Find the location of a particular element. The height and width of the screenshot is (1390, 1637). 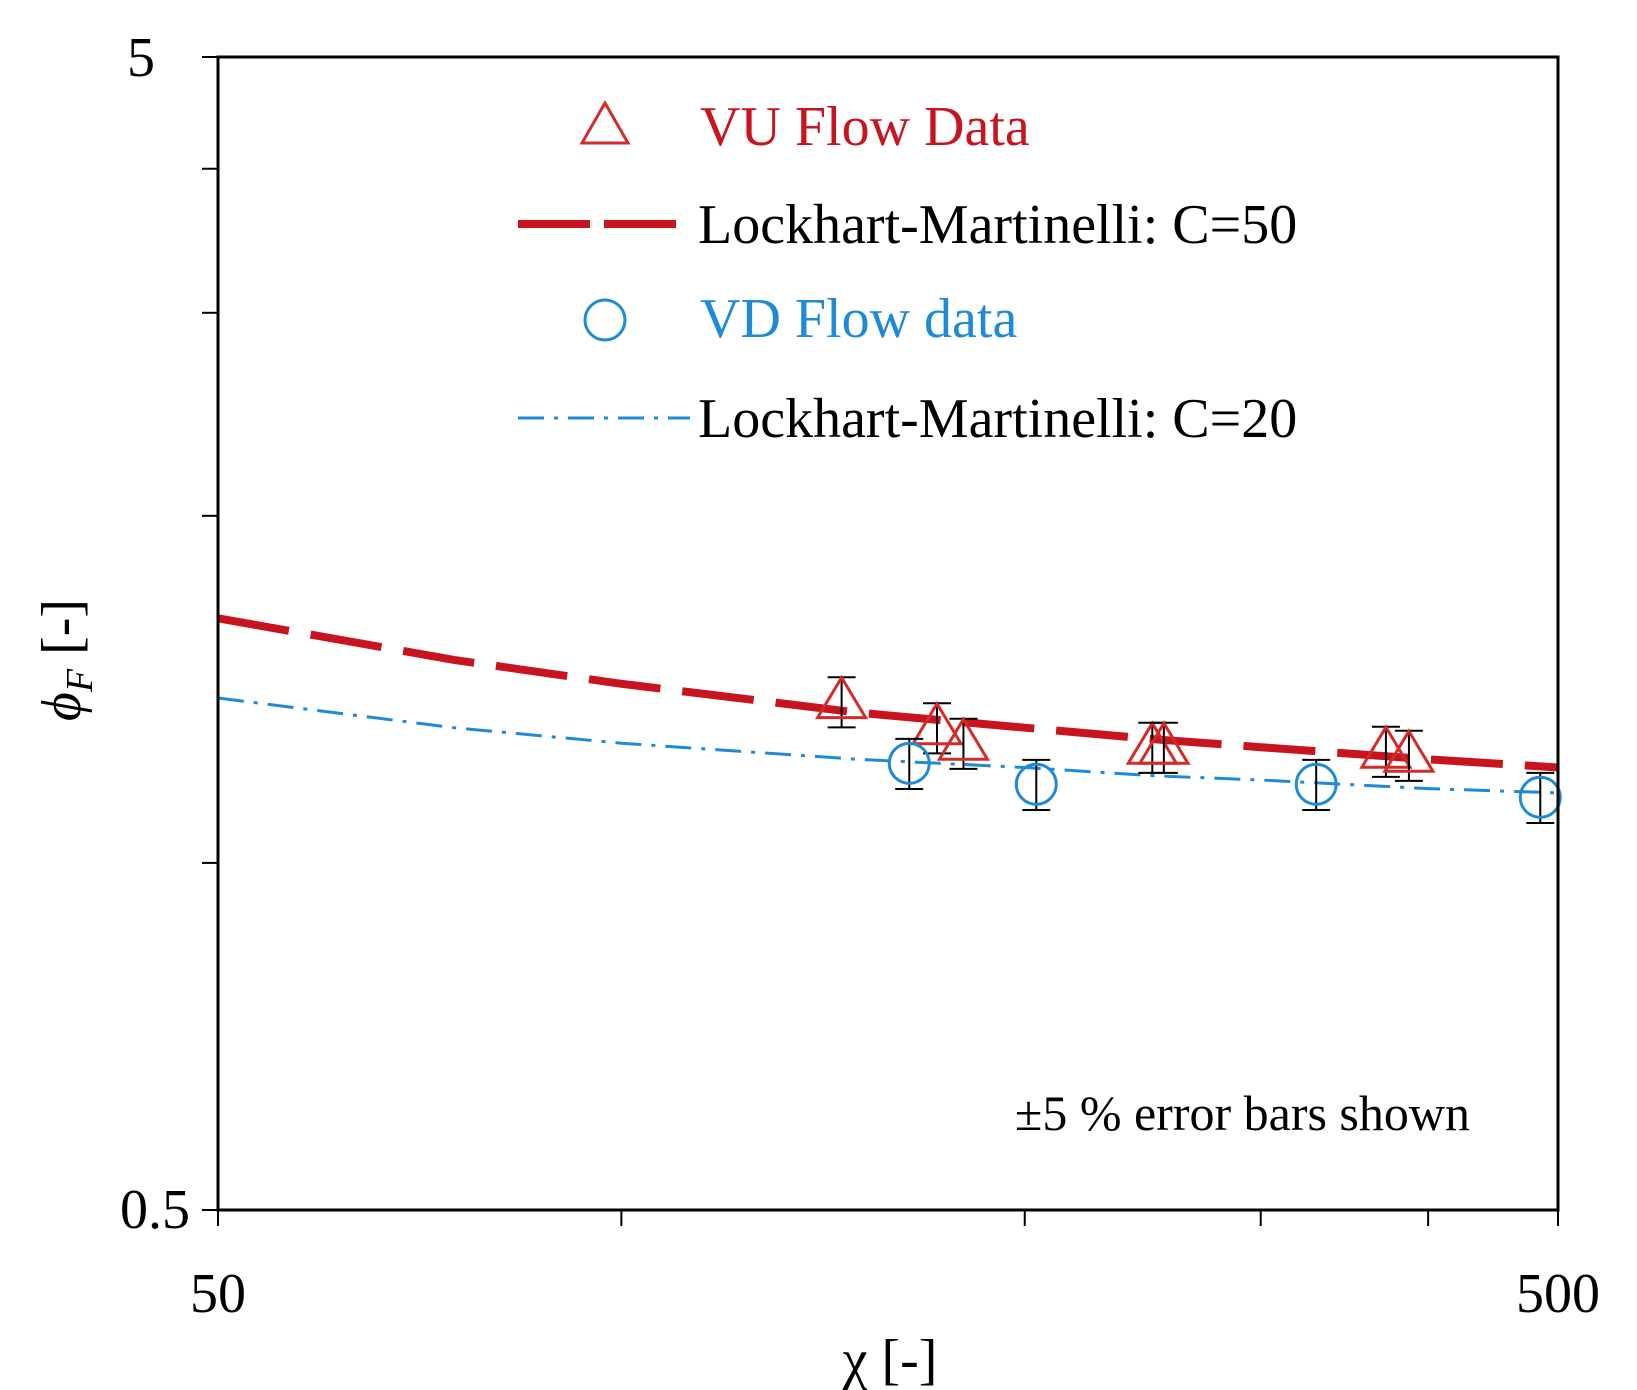

y-axis-title: ϕF [-] is located at coordinates (66, 660).